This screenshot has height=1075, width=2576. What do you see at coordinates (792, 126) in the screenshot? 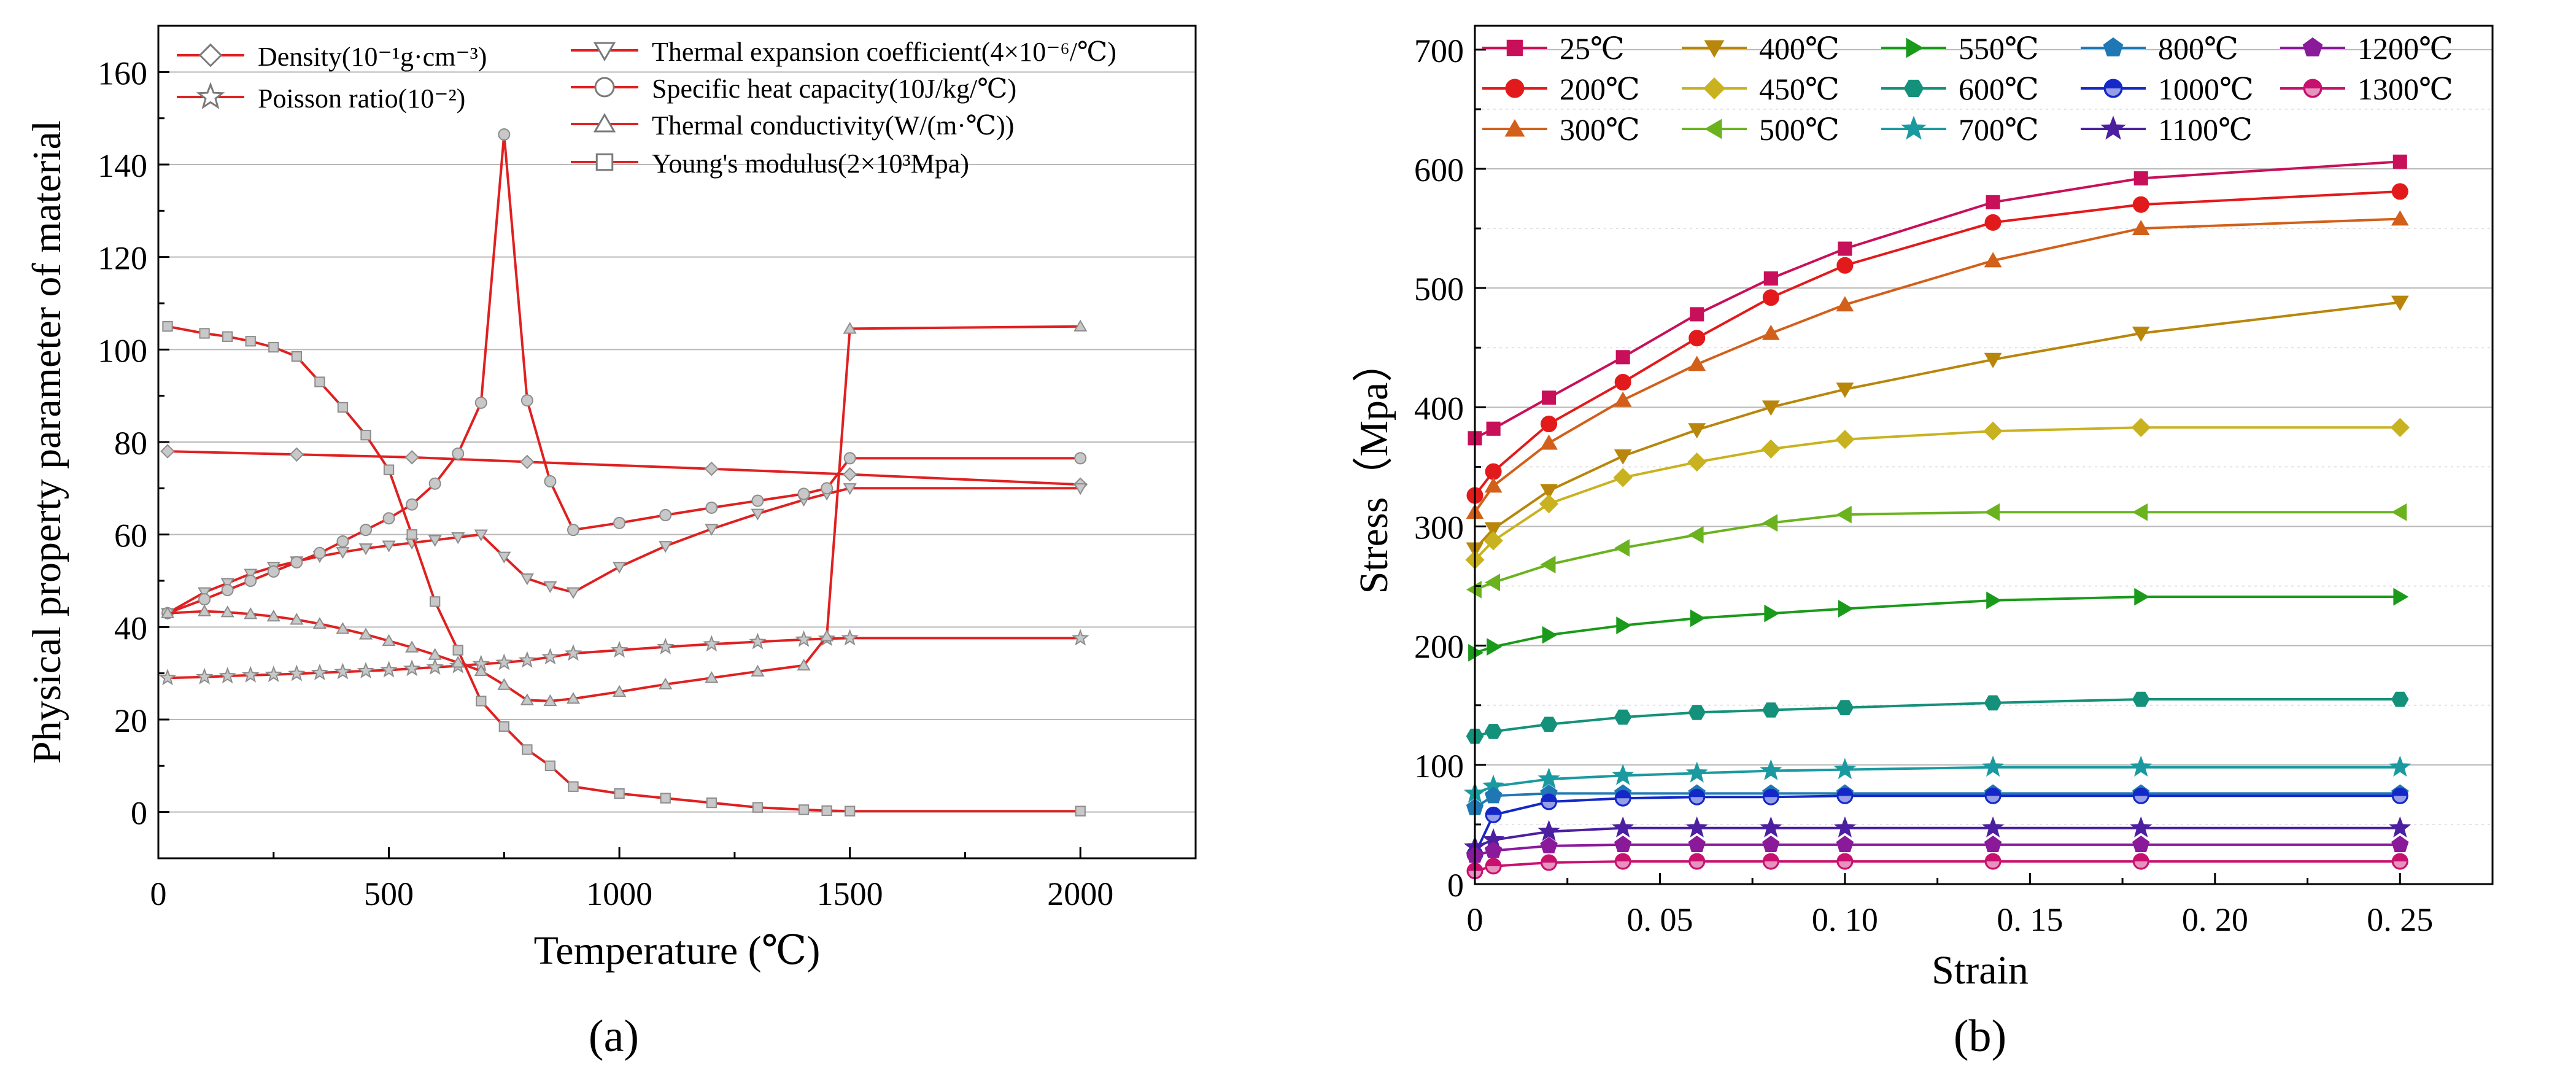
I see `panel-a-legend-item: Thermal conductivity(W/(m·℃))` at bounding box center [792, 126].